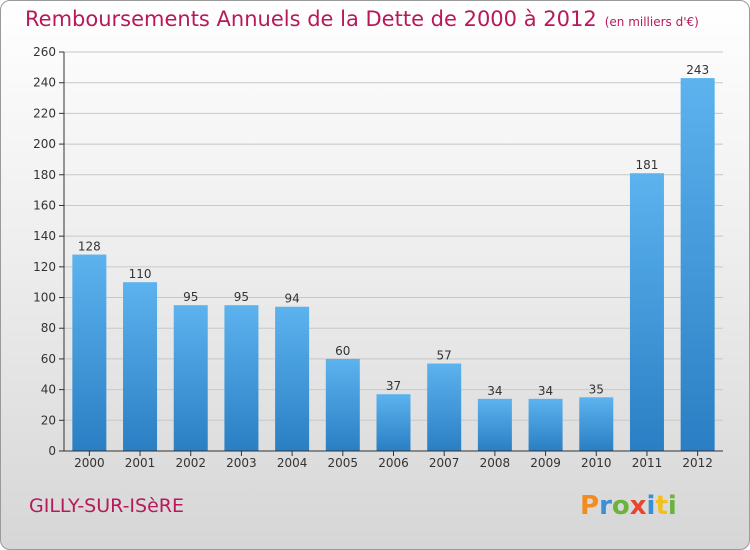 This screenshot has width=750, height=550. I want to click on y-tick-label: 160, so click(44, 205).